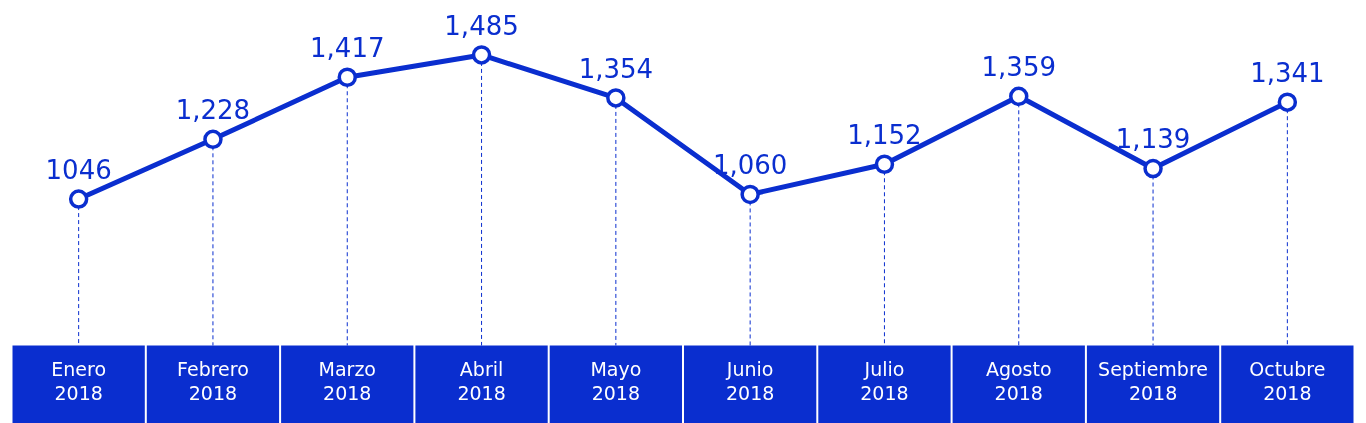  Describe the element at coordinates (1018, 67) in the screenshot. I see `data-label: 1,359` at that location.